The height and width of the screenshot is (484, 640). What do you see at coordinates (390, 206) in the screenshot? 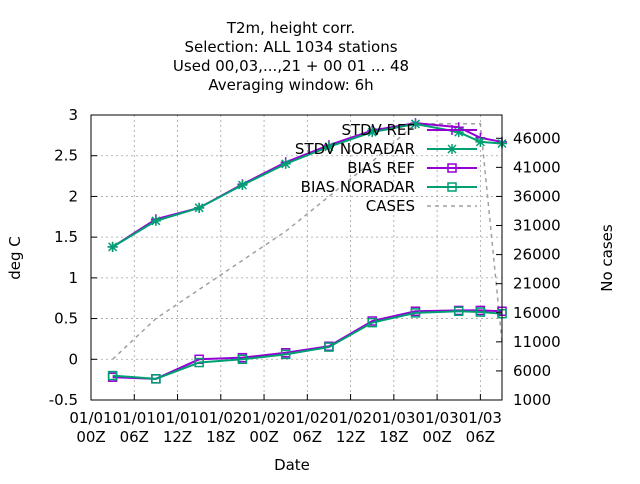
I see `legend-label-cases: CASES` at bounding box center [390, 206].